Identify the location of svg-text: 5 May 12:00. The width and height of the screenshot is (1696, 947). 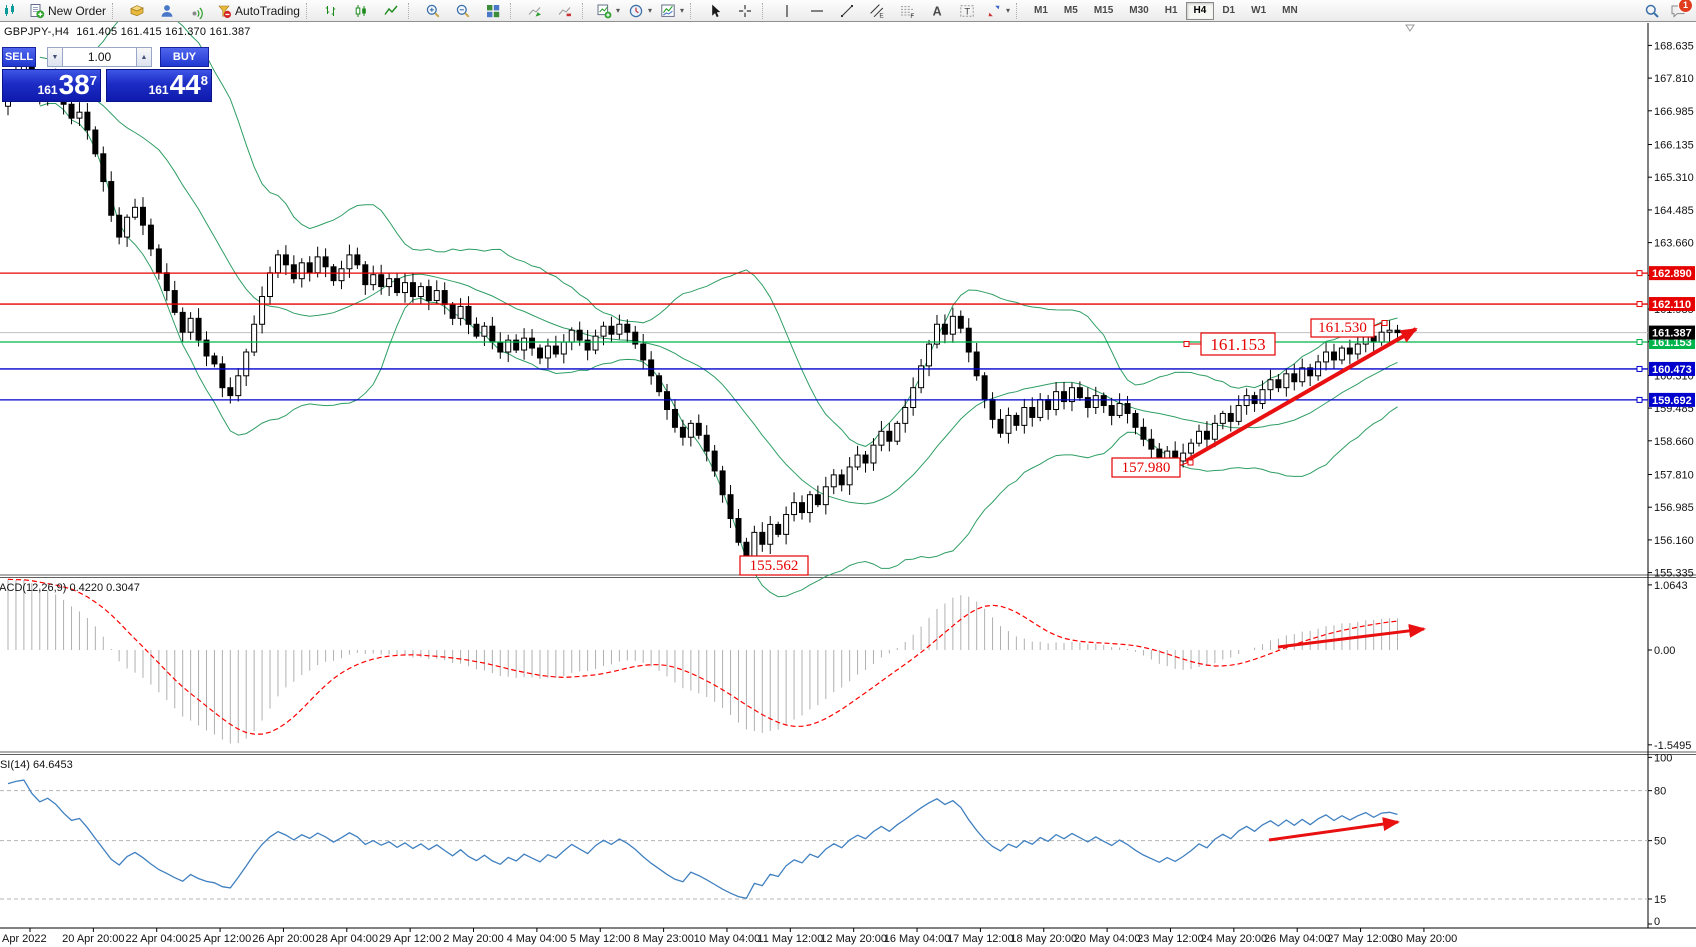
(600, 939).